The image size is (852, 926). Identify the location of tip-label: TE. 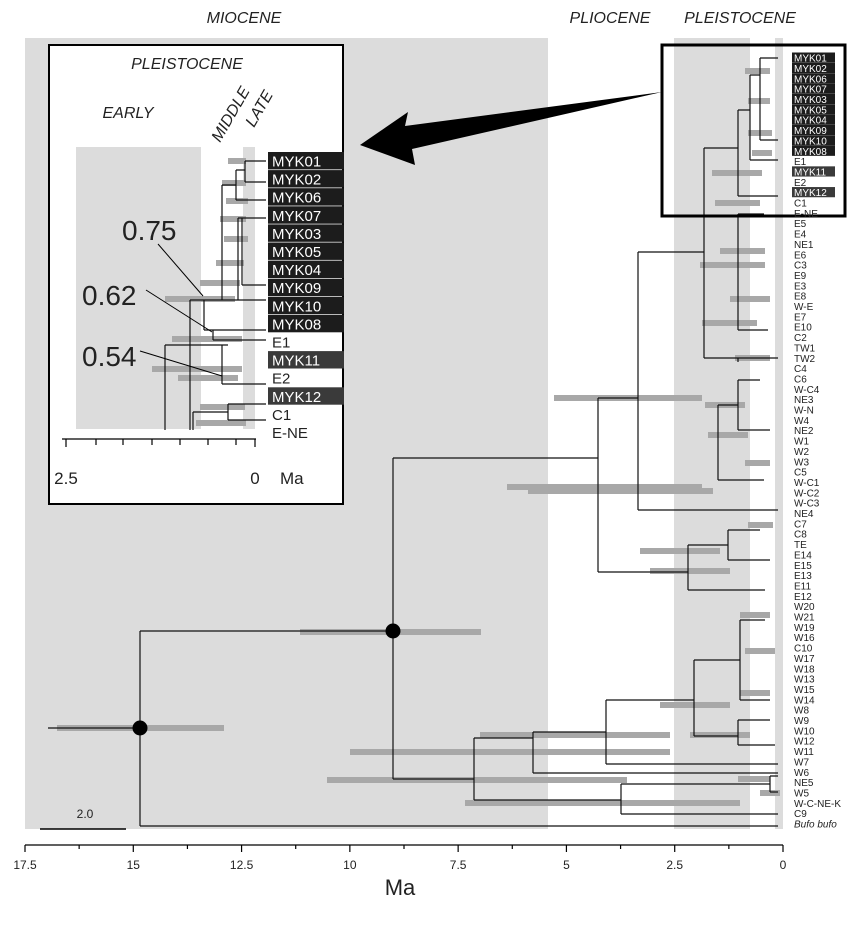
(800, 545).